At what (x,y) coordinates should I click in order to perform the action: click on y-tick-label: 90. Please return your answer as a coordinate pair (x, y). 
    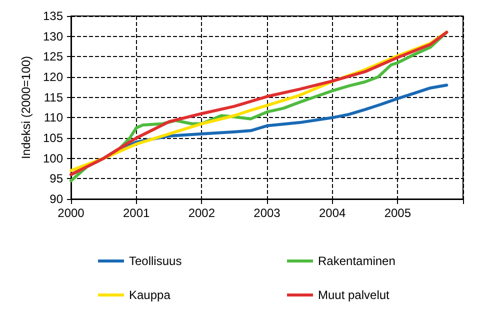
    Looking at the image, I should click on (57, 199).